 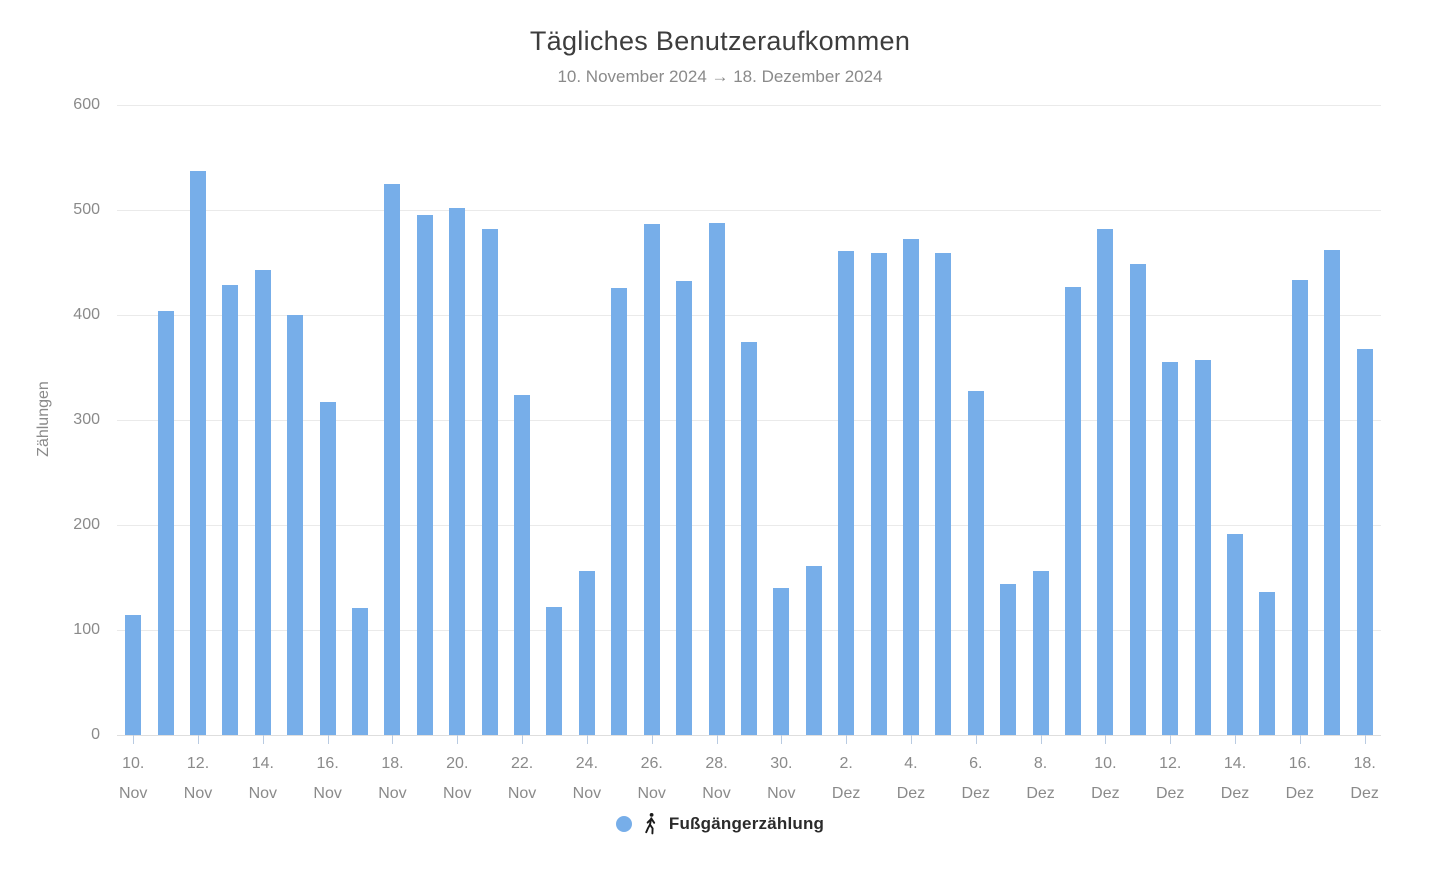 What do you see at coordinates (846, 492) in the screenshot?
I see `bar-2-dez` at bounding box center [846, 492].